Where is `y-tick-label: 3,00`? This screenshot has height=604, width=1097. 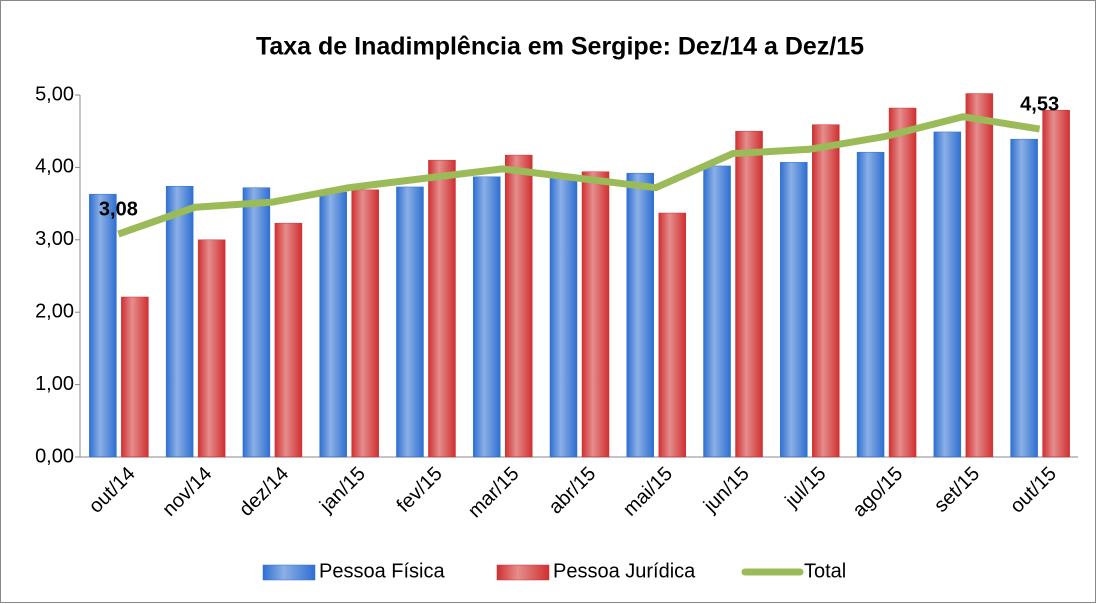
y-tick-label: 3,00 is located at coordinates (54, 239).